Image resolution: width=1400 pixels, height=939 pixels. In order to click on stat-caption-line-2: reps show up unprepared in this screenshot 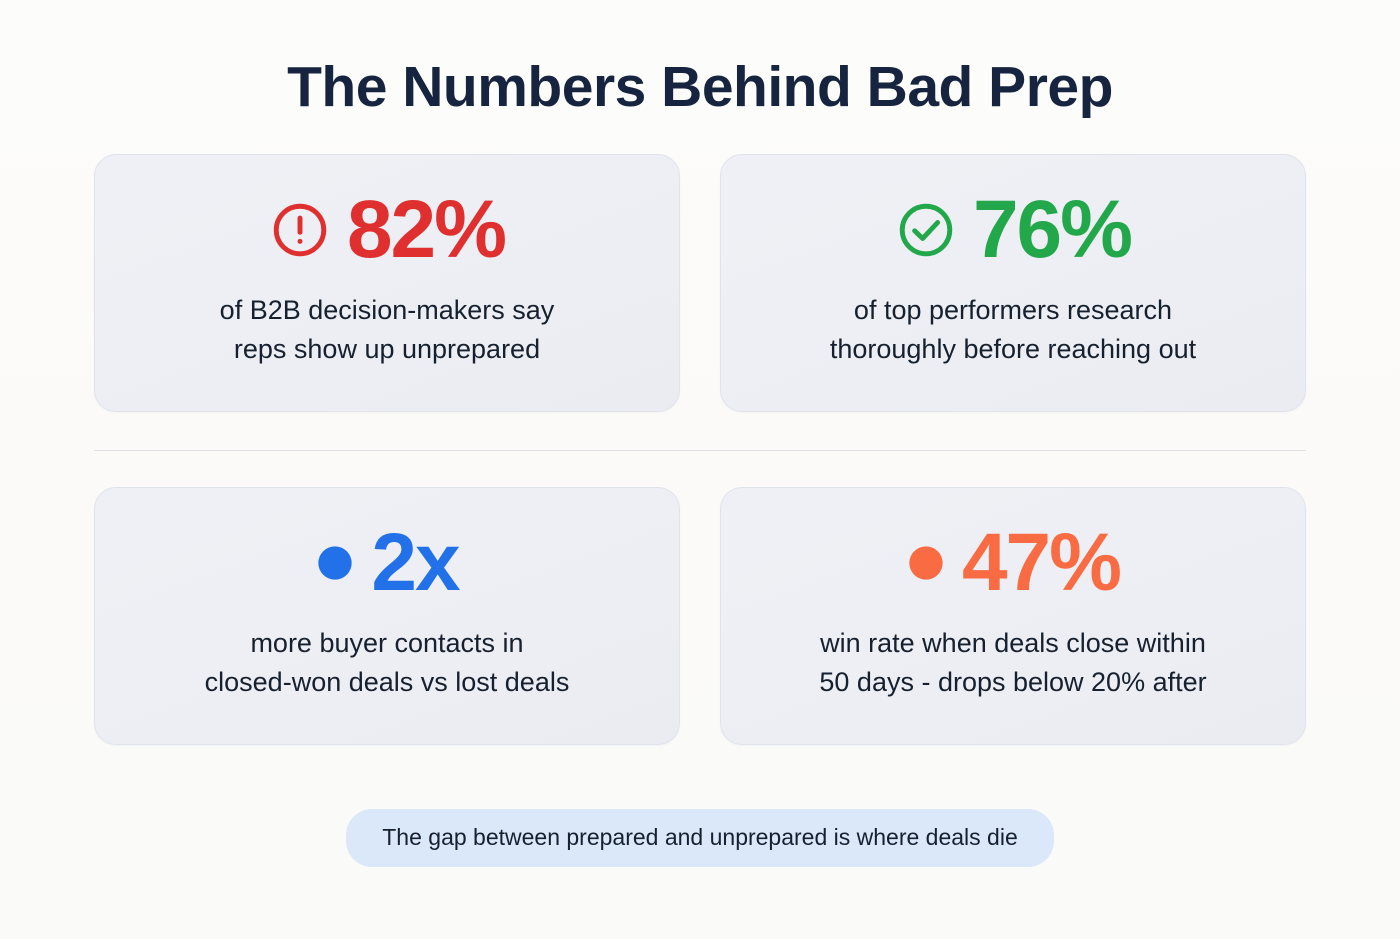, I will do `click(387, 348)`.